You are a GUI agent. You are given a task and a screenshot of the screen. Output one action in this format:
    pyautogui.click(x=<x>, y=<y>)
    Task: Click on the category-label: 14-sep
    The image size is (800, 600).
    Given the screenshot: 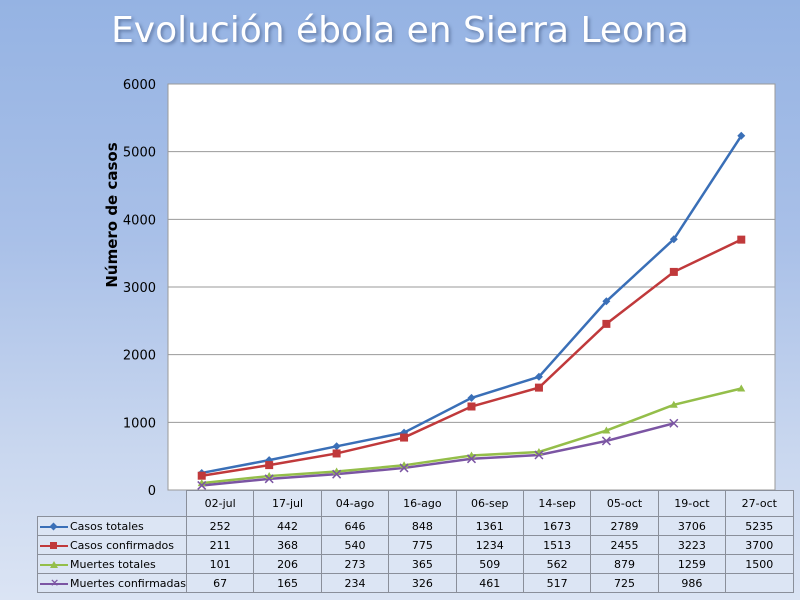 What is the action you would take?
    pyautogui.click(x=557, y=503)
    